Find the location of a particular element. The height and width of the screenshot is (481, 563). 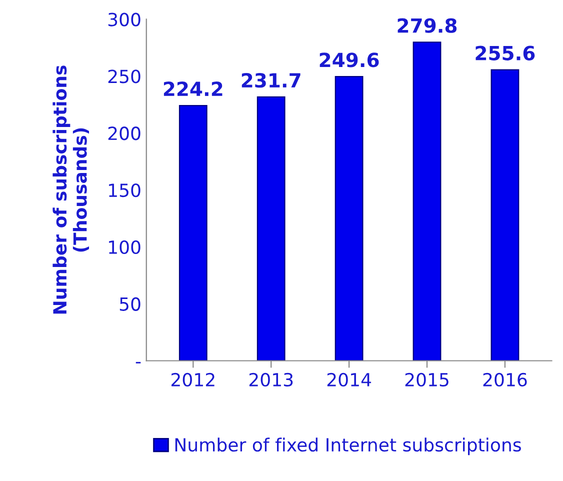

y-tick-label: 200 is located at coordinates (124, 133).